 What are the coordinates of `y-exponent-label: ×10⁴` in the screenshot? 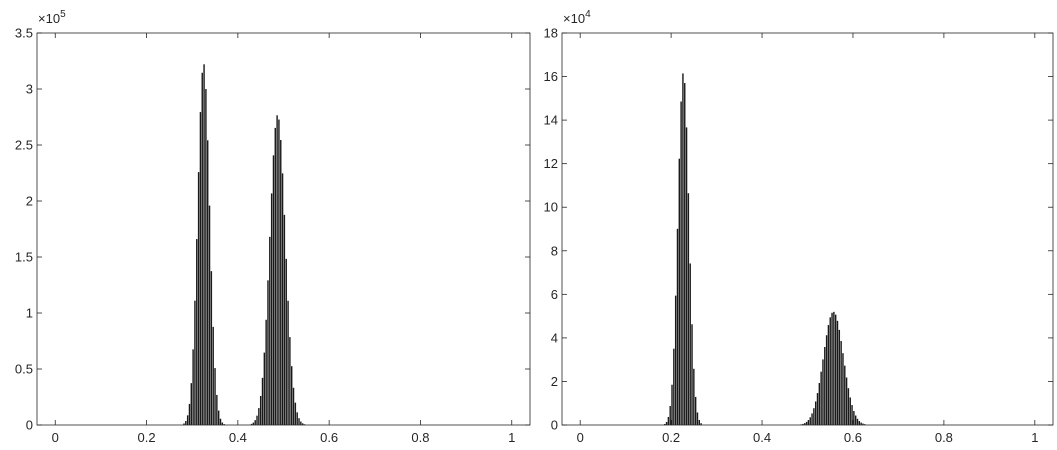 It's located at (577, 17).